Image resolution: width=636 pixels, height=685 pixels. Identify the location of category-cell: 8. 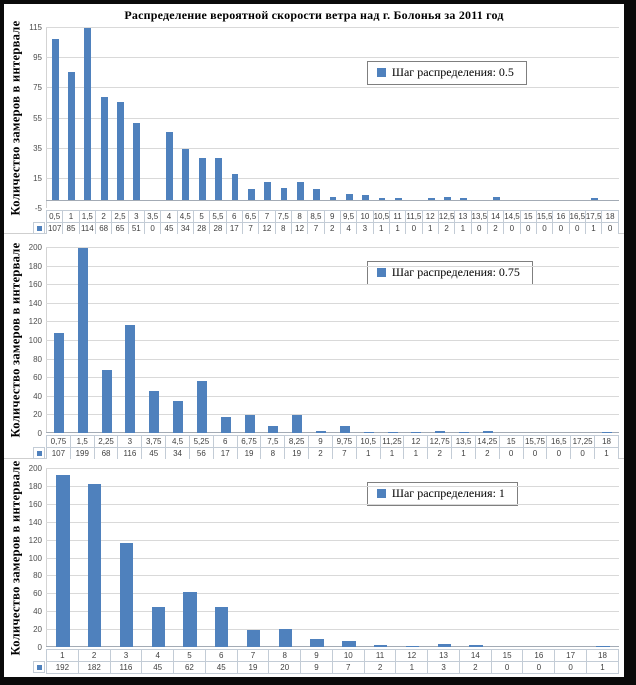
(299, 216).